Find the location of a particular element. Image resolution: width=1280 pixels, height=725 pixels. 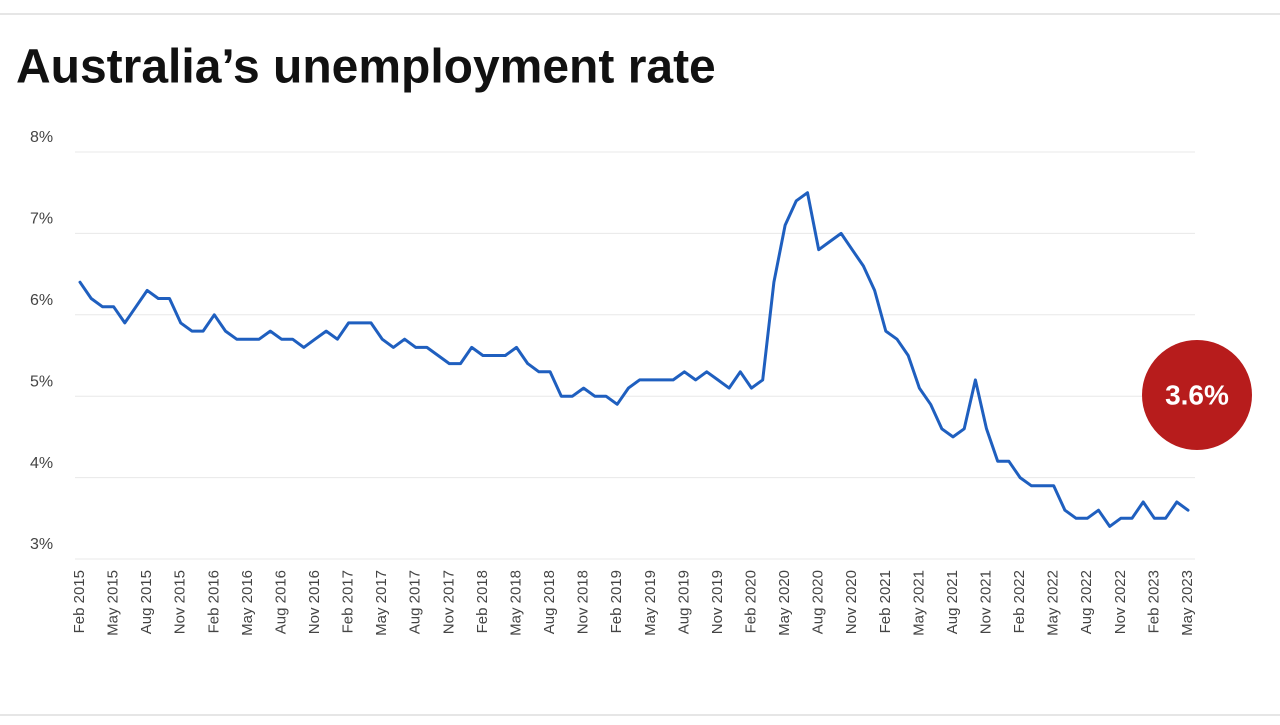

x-tick-label: Aug 2017 is located at coordinates (415, 602).